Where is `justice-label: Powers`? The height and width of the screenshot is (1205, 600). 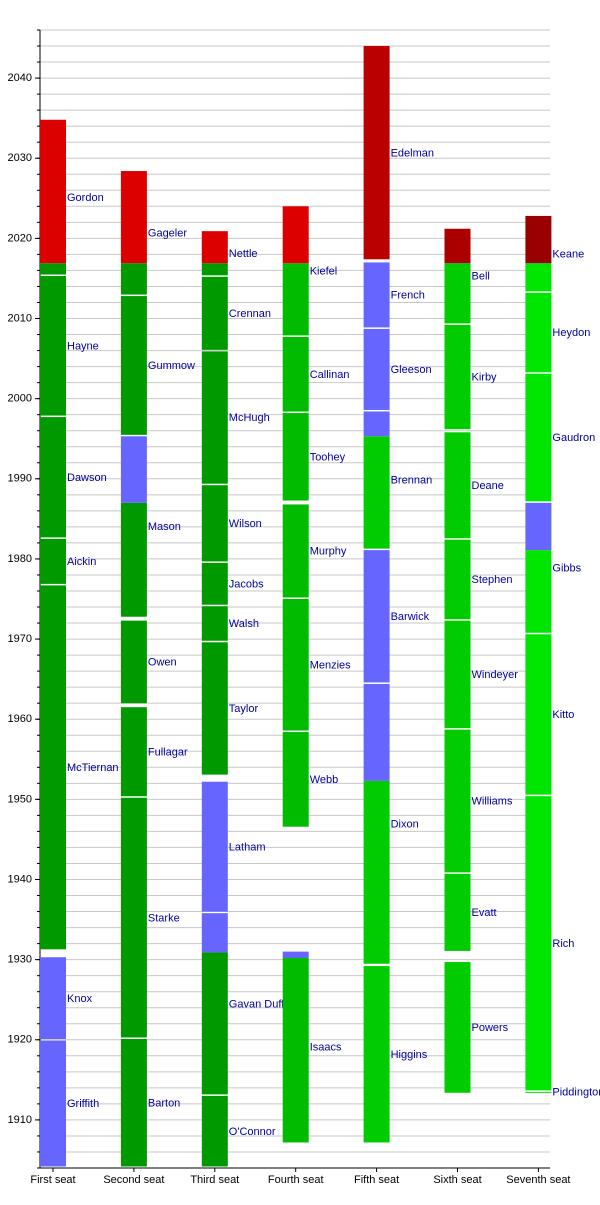
justice-label: Powers is located at coordinates (490, 1028).